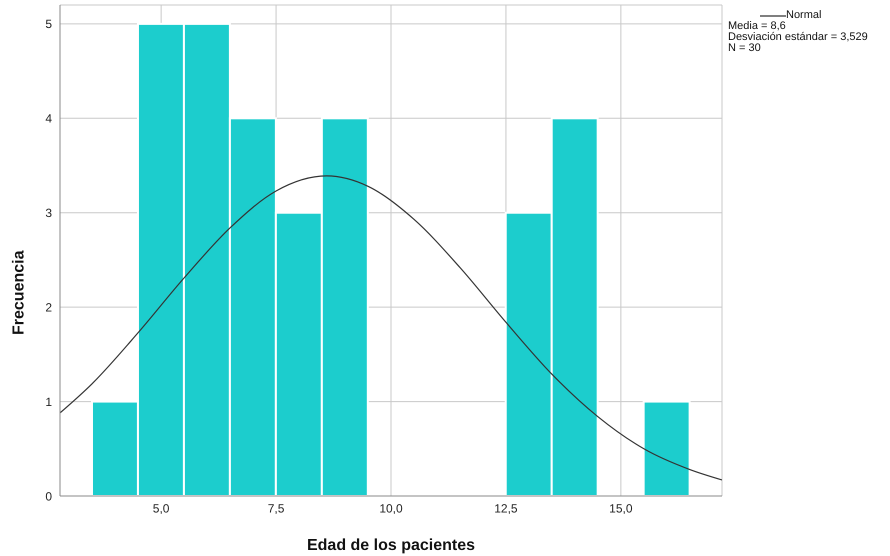 This screenshot has height=556, width=890. Describe the element at coordinates (621, 509) in the screenshot. I see `x-tick-label: 15,0` at that location.